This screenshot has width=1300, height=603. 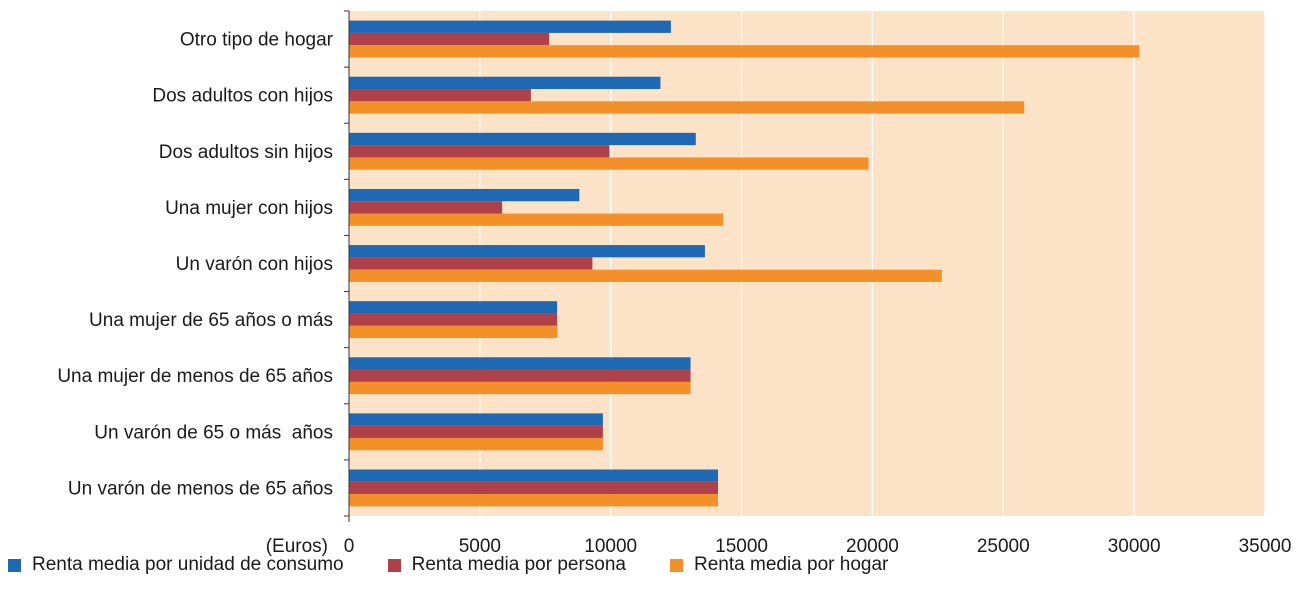 What do you see at coordinates (349, 546) in the screenshot?
I see `x-tick-label-0: 0` at bounding box center [349, 546].